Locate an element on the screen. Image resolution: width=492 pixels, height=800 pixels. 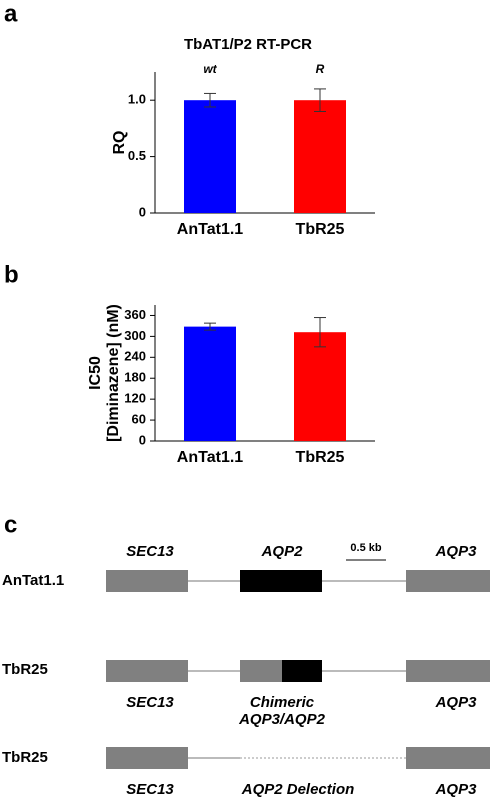
y-tick-label: 180 is located at coordinates (135, 377).